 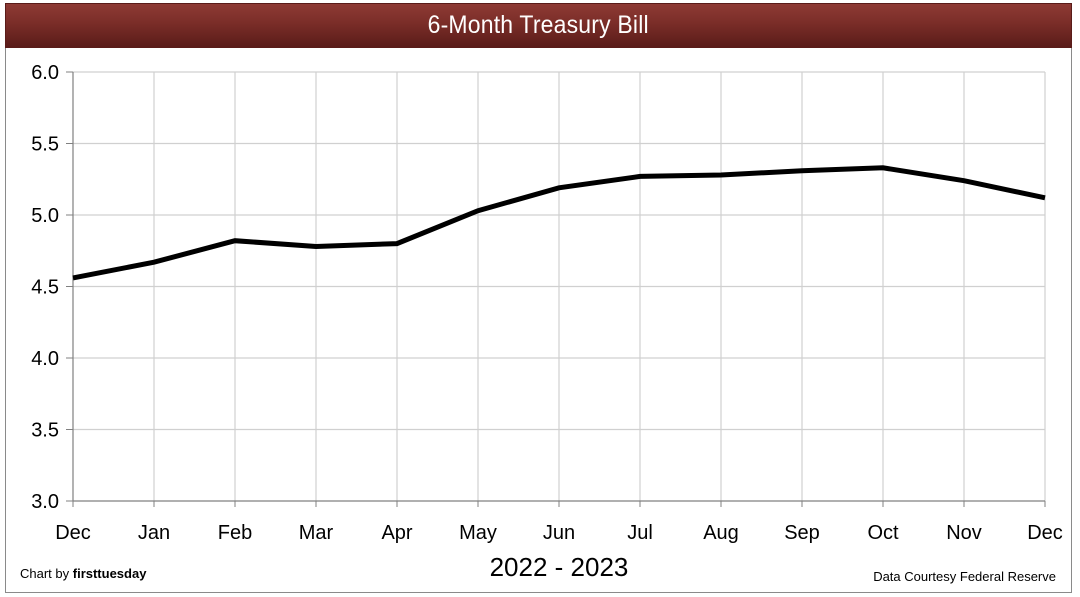 I want to click on chart-title: 6-Month Treasury Bill, so click(x=538, y=25).